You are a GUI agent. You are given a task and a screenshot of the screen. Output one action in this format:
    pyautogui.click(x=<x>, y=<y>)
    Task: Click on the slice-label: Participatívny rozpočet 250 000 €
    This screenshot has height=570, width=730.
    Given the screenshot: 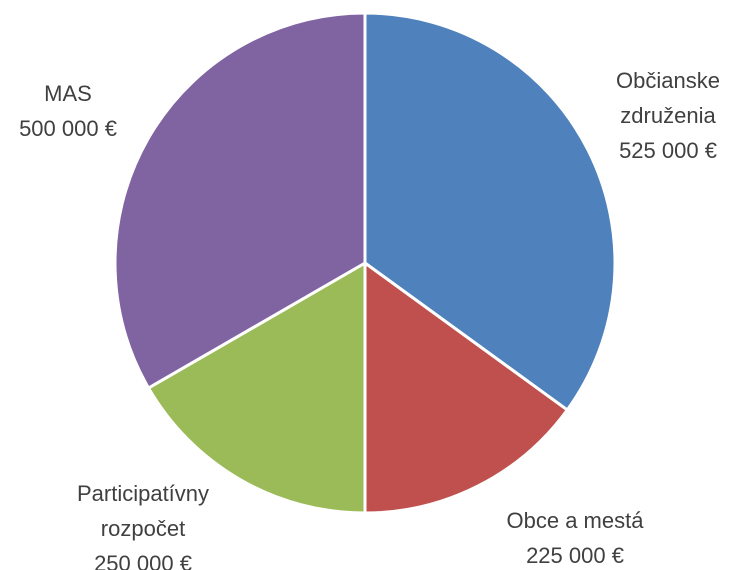 What is the action you would take?
    pyautogui.click(x=143, y=523)
    